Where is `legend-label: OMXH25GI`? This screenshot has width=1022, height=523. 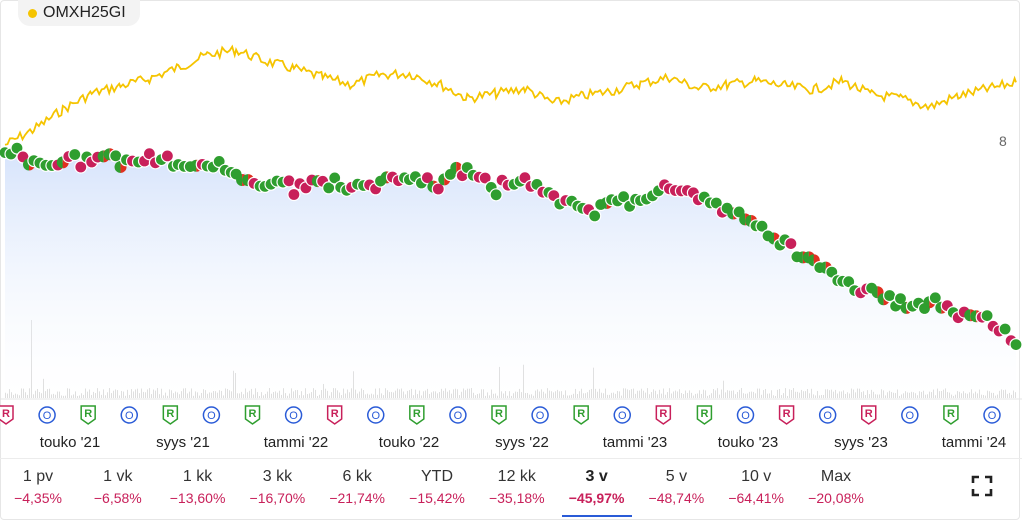 legend-label: OMXH25GI is located at coordinates (84, 12).